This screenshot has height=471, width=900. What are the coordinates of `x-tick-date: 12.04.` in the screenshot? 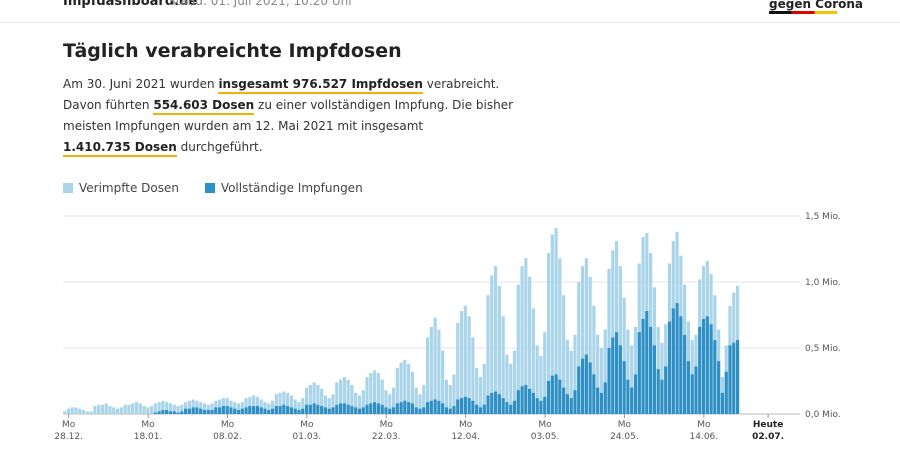 It's located at (465, 437).